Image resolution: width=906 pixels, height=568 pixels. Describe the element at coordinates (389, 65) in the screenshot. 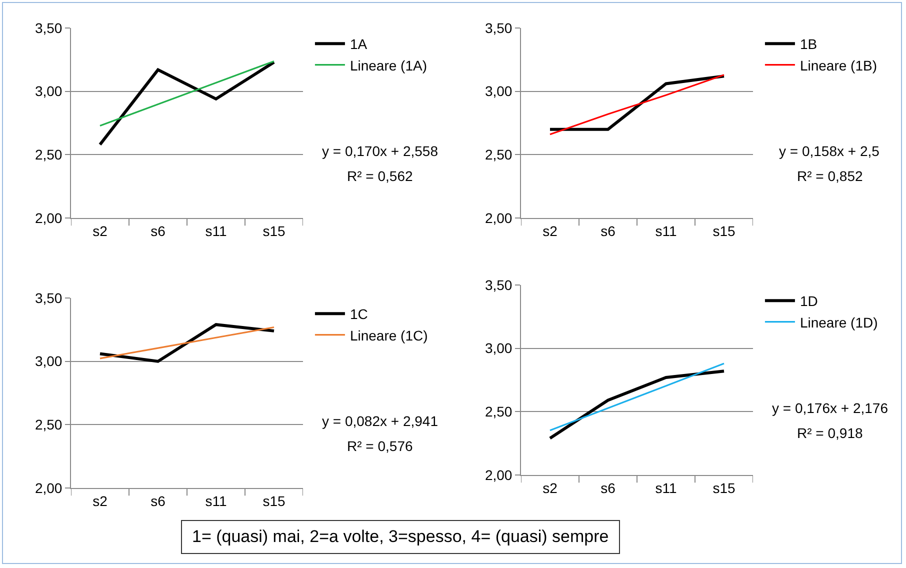

I see `legend-label: Lineare (1A)` at that location.